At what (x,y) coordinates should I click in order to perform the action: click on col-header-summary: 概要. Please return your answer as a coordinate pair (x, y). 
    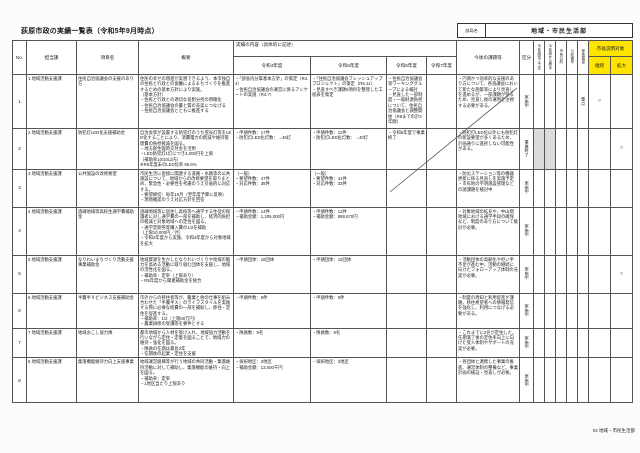
    Looking at the image, I should click on (186, 57).